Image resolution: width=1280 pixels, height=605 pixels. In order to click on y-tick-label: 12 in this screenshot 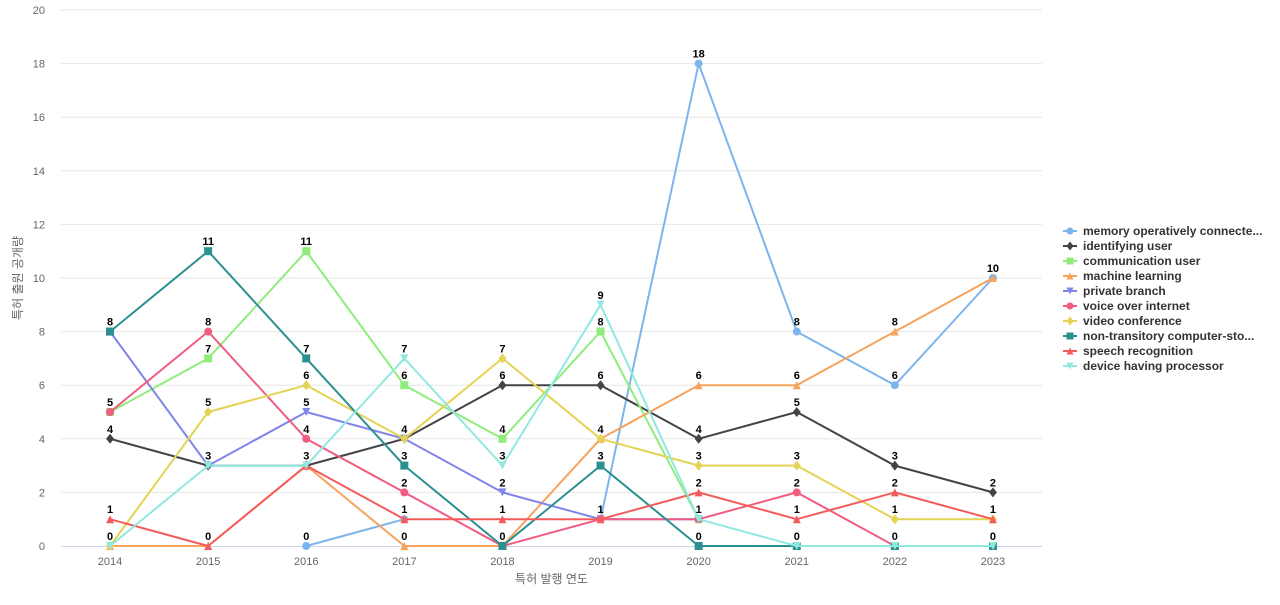, I will do `click(39, 225)`.